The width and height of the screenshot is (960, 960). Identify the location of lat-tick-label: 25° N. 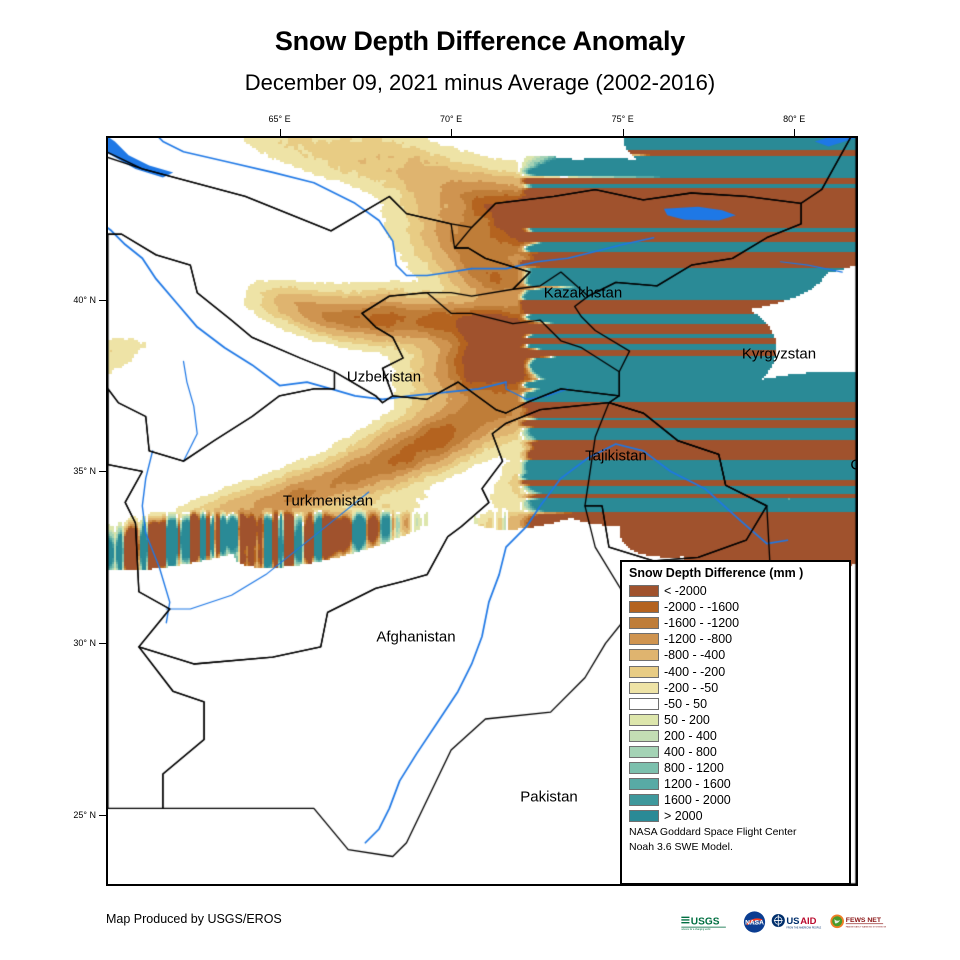
(84, 815).